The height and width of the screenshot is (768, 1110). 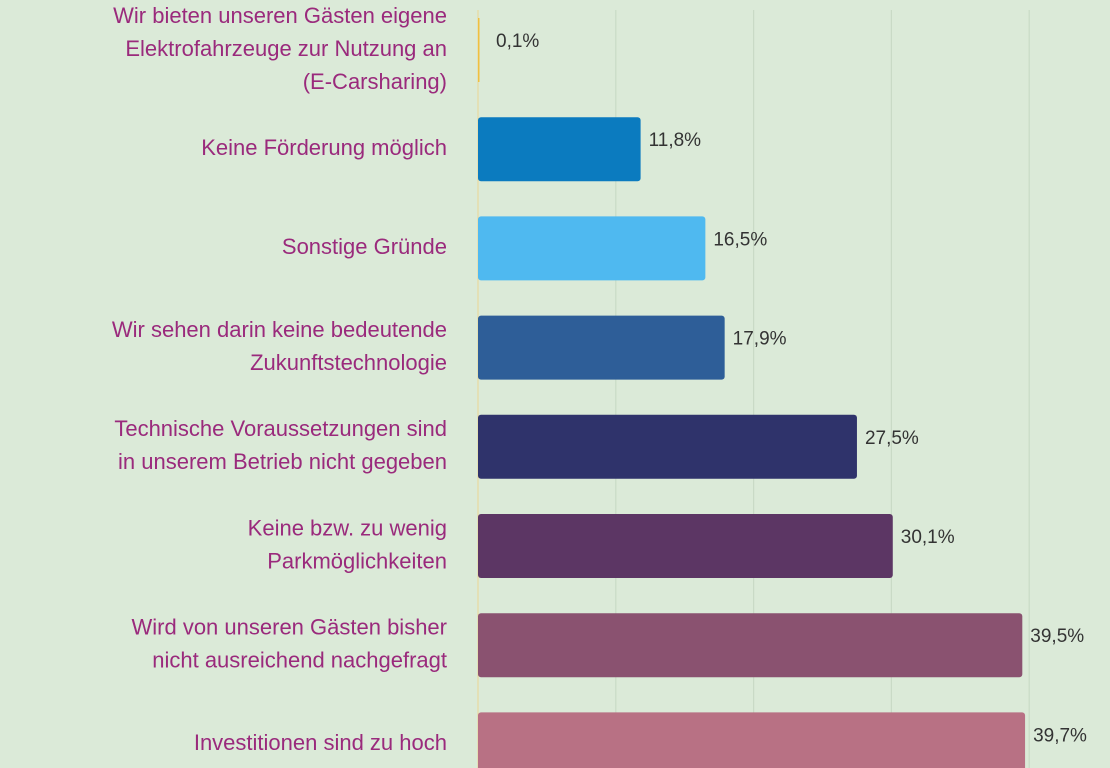 I want to click on value-label: 39,7%, so click(x=1060, y=735).